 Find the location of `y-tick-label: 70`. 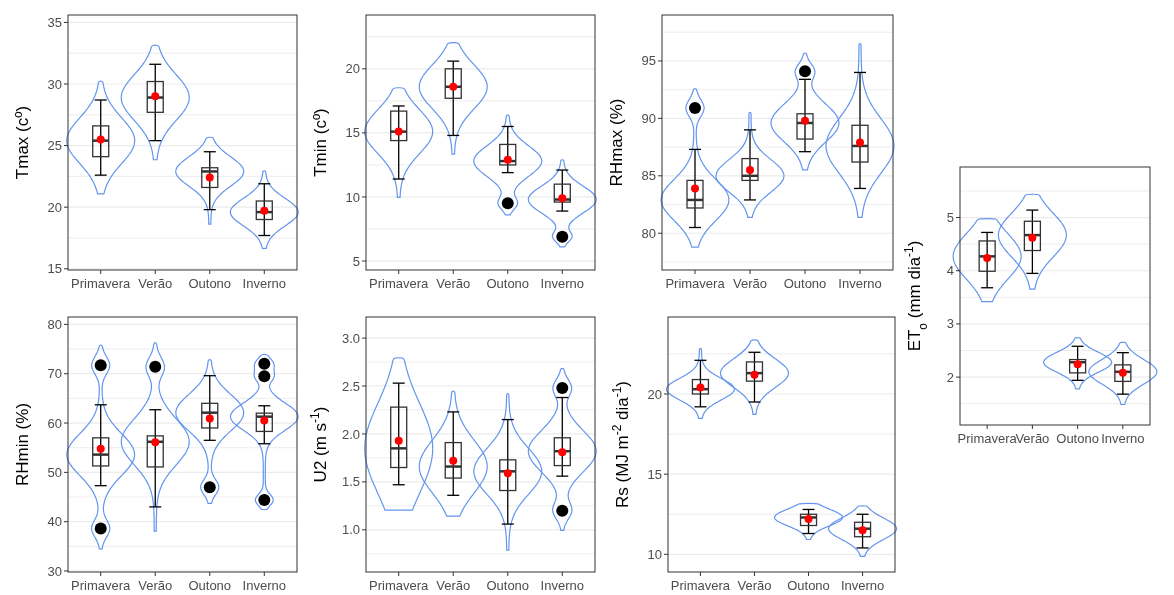

y-tick-label: 70 is located at coordinates (54, 374).